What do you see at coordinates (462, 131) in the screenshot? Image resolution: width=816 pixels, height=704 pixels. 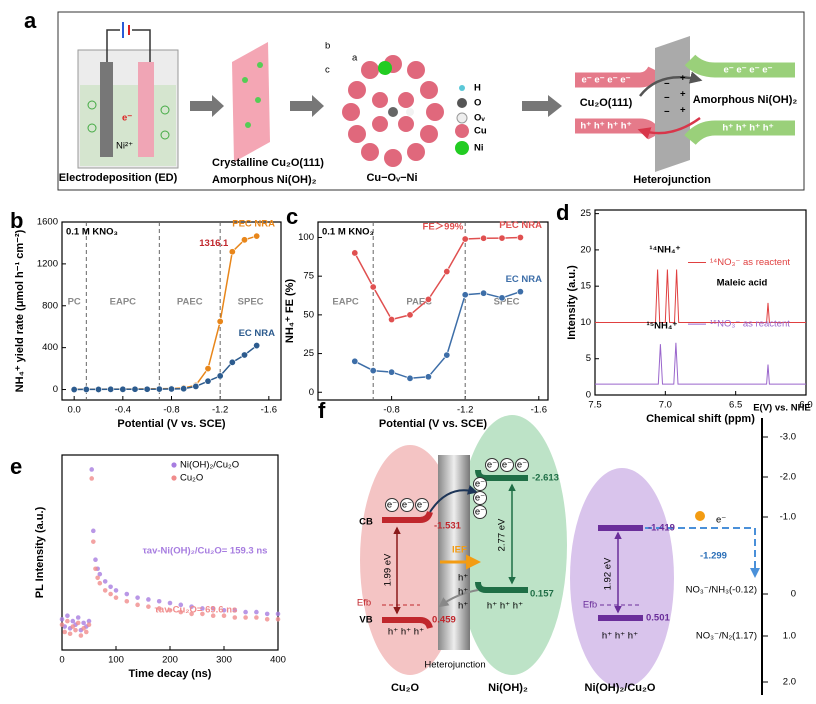 I see `atom-cu` at bounding box center [462, 131].